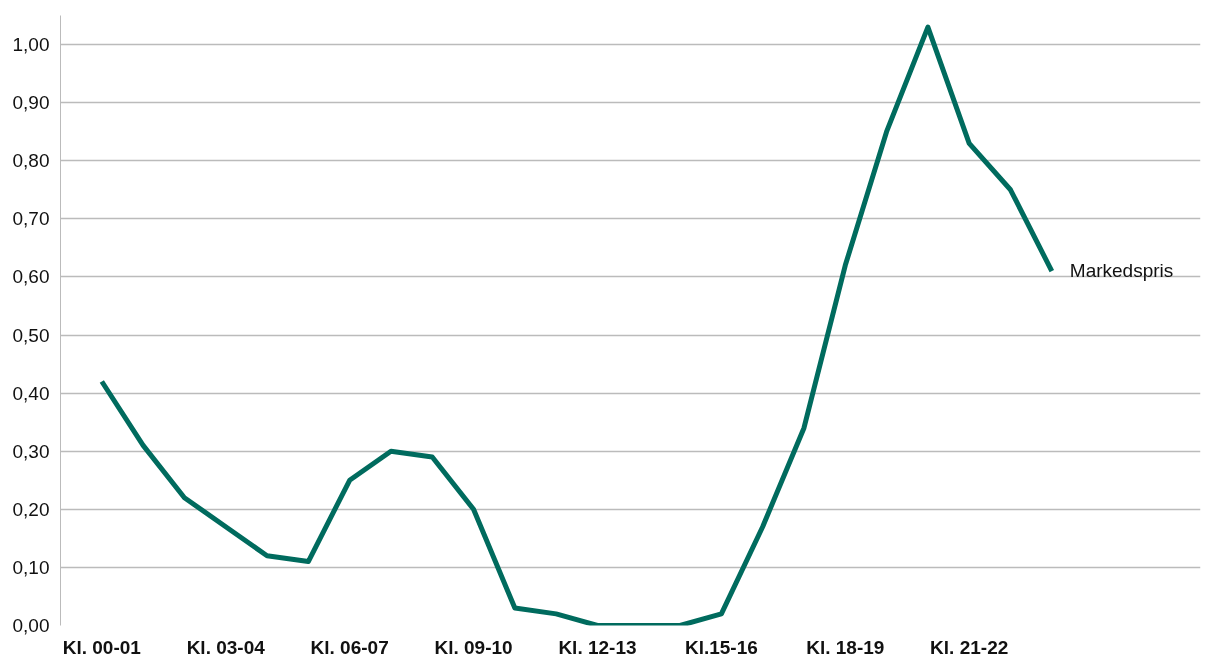 This screenshot has width=1220, height=672. I want to click on x-tick-label: Kl. 18-19, so click(845, 647).